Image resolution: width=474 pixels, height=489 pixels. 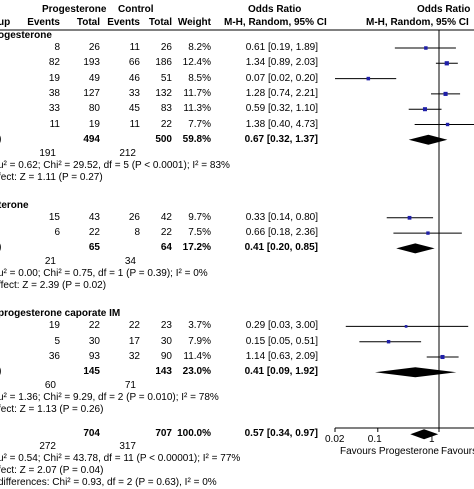 What do you see at coordinates (166, 109) in the screenshot?
I see `total2-cell: 83` at bounding box center [166, 109].